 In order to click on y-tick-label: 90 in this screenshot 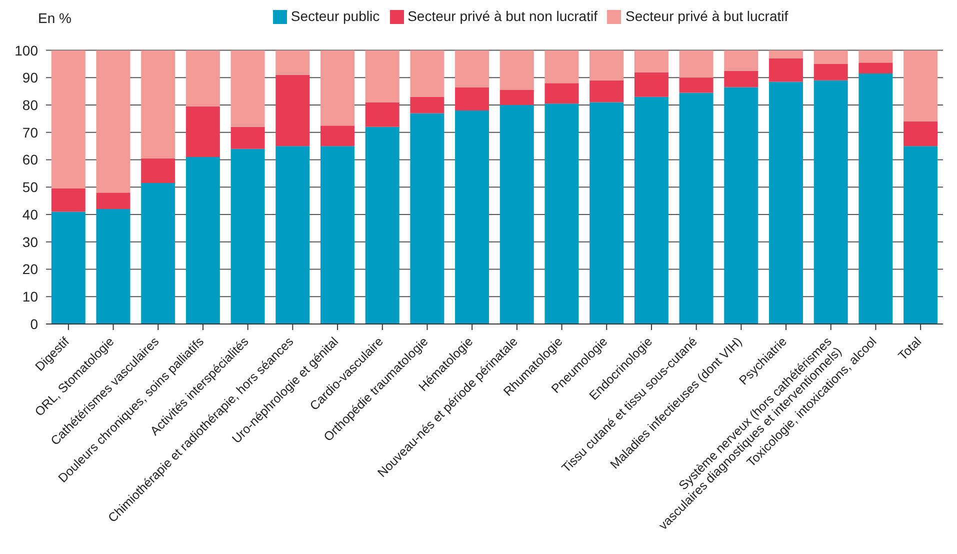, I will do `click(30, 78)`.